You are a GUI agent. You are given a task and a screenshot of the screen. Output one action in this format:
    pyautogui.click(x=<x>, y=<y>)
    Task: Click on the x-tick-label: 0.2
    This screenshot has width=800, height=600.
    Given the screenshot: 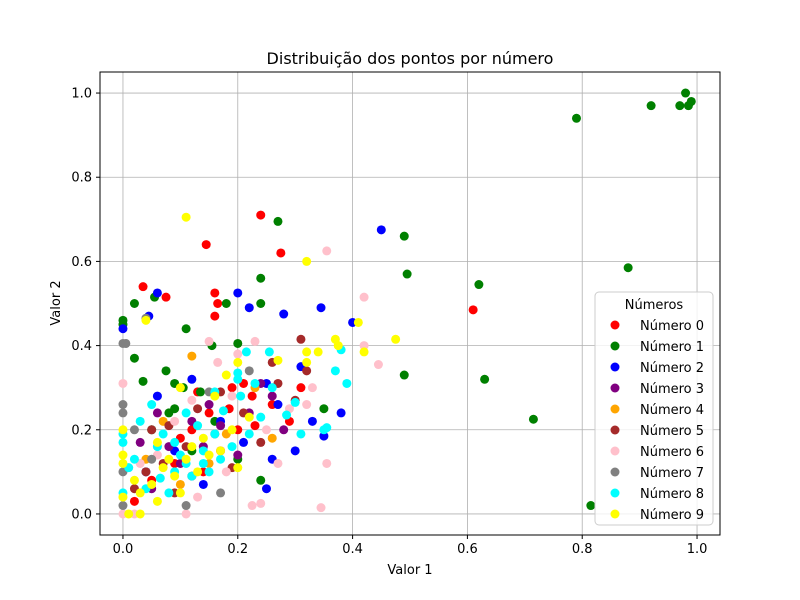 What is the action you would take?
    pyautogui.click(x=237, y=549)
    